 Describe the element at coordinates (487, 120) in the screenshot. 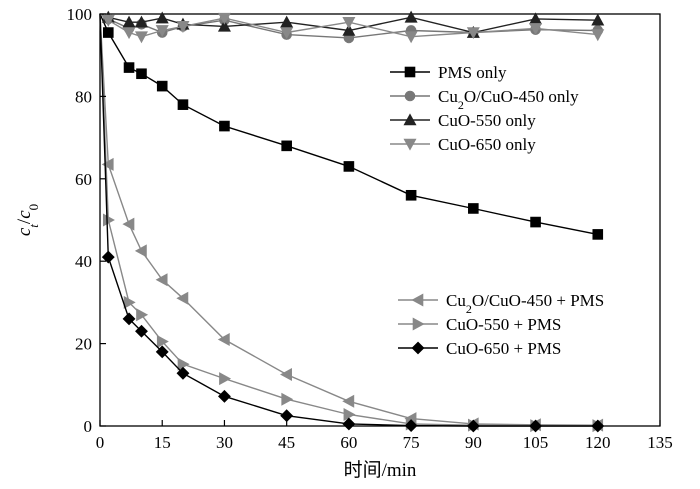

I see `legend-label: CuO-550 only` at that location.